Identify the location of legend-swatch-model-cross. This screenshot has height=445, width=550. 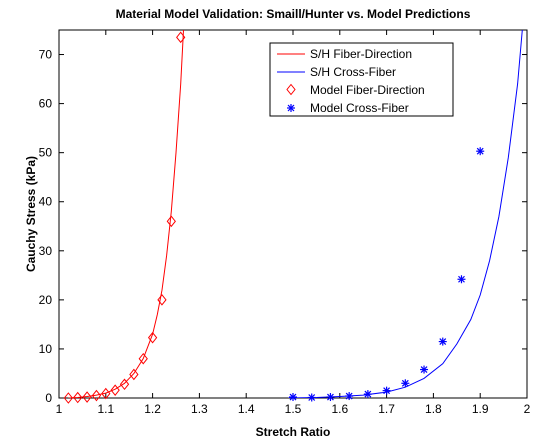
(291, 108).